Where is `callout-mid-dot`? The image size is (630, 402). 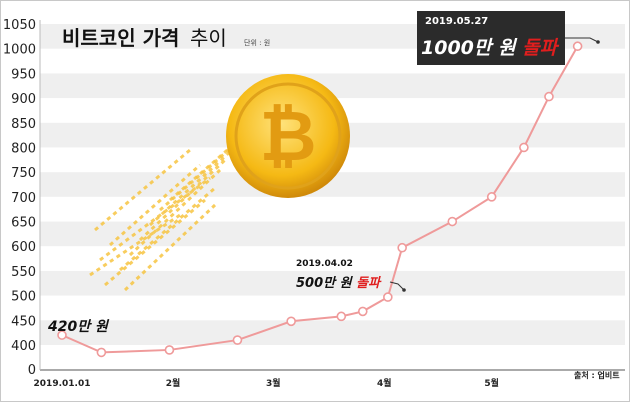
callout-mid-dot is located at coordinates (404, 290).